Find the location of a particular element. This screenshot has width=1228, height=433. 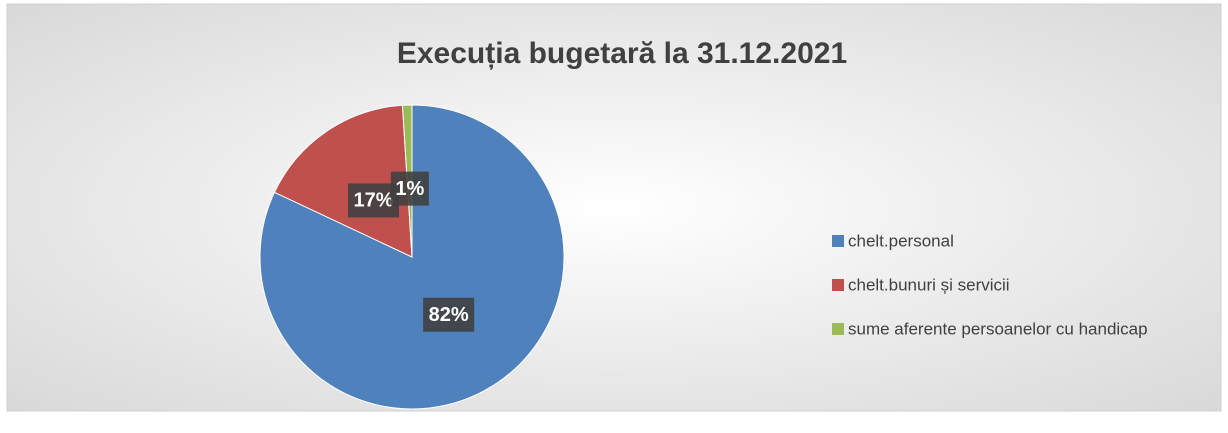

data-label: 17% is located at coordinates (374, 201).